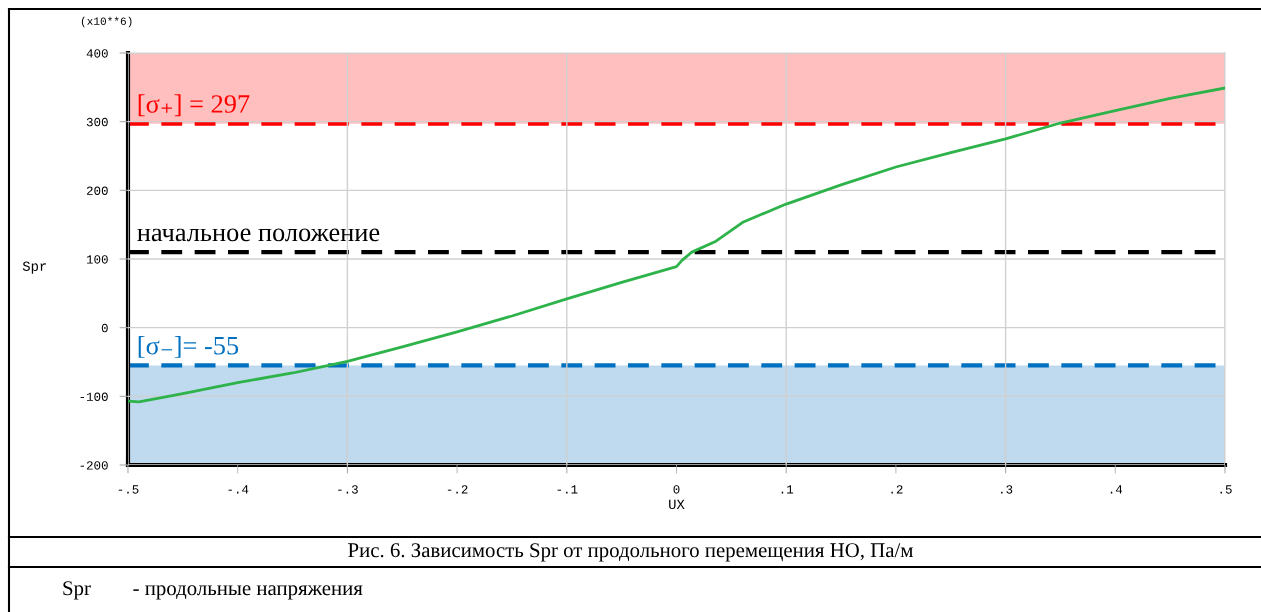  What do you see at coordinates (258, 235) in the screenshot?
I see `ref-line-label: начальное положение` at bounding box center [258, 235].